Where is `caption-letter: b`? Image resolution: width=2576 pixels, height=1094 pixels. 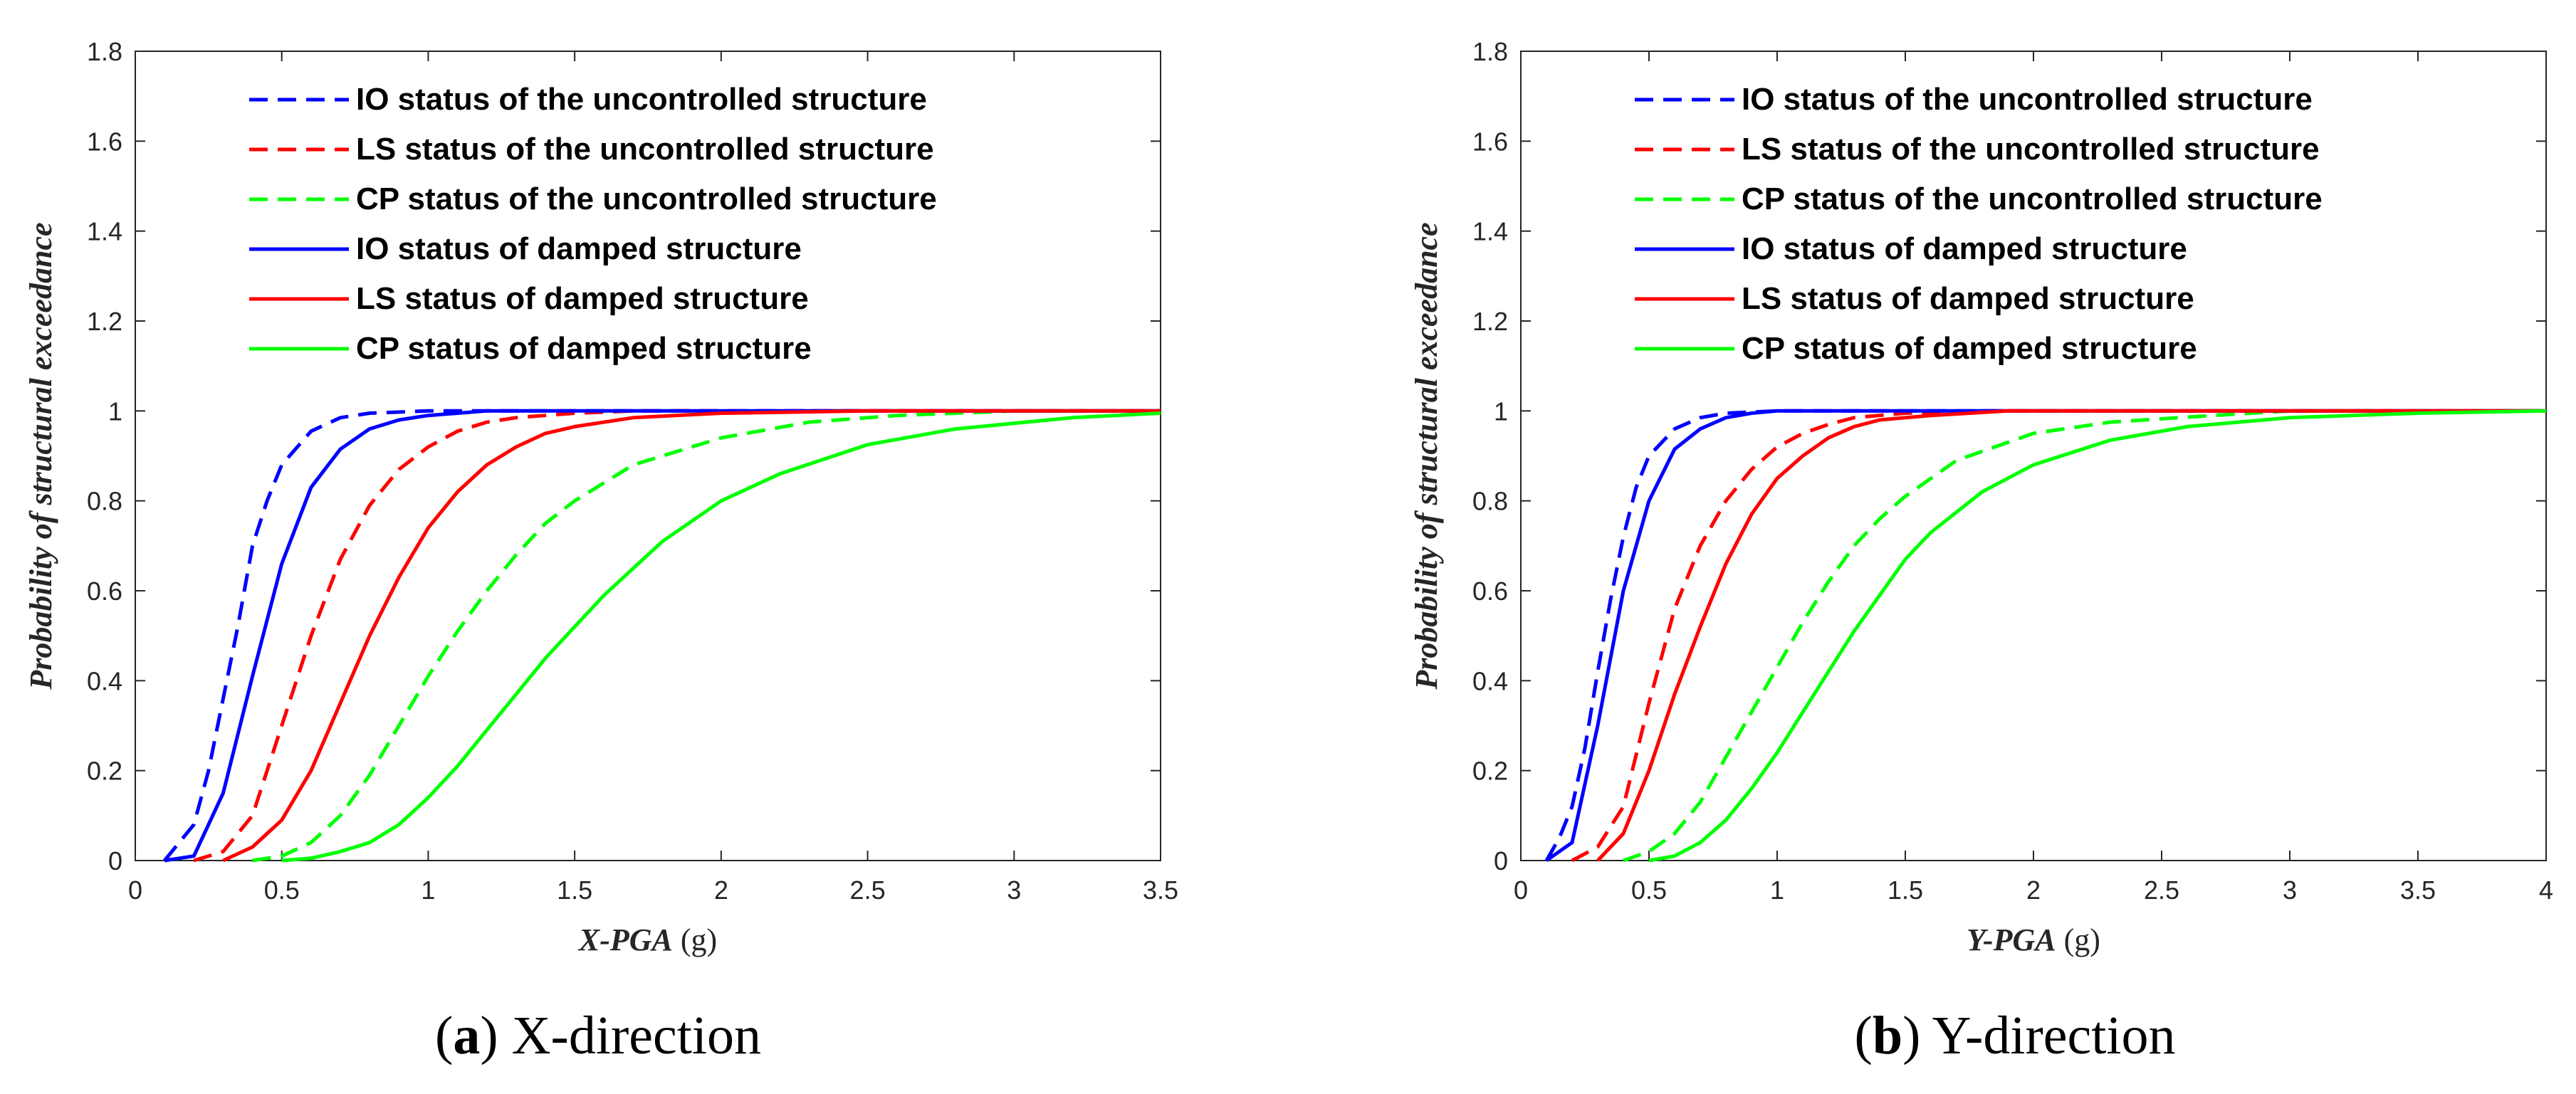
caption-letter: b is located at coordinates (1887, 1036).